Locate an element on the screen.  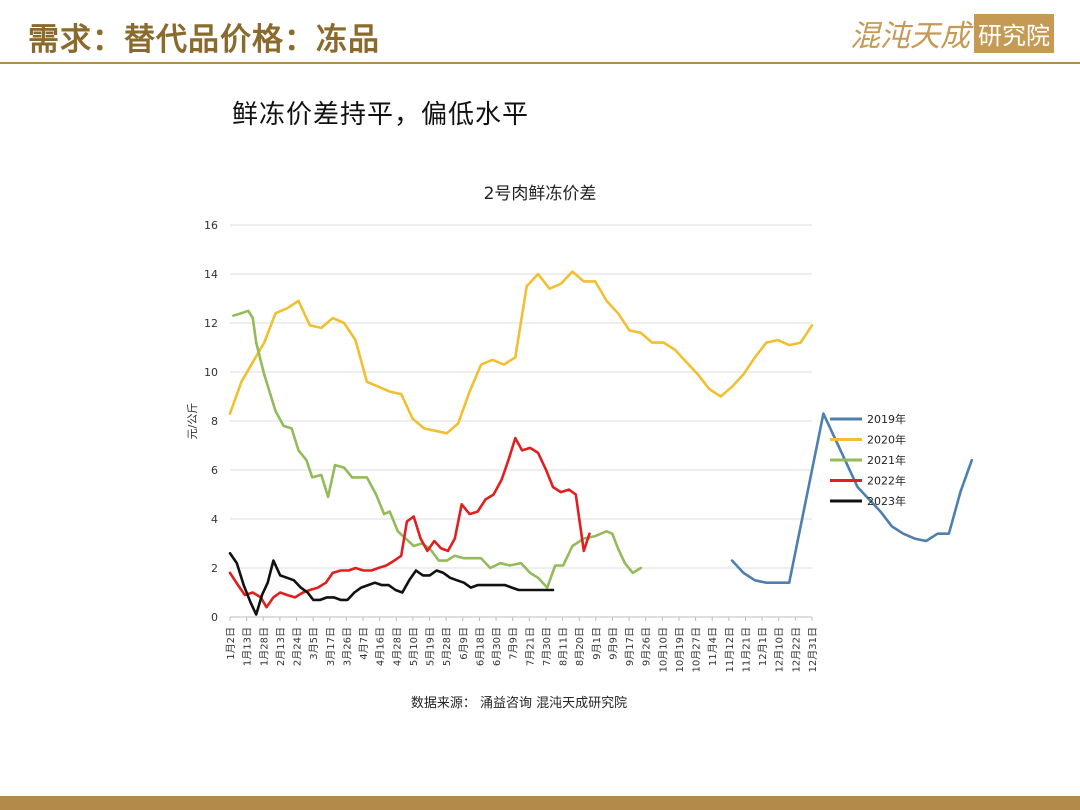
header: 需求：替代品价格：冻品 混沌天成 研究院 is located at coordinates (540, 32).